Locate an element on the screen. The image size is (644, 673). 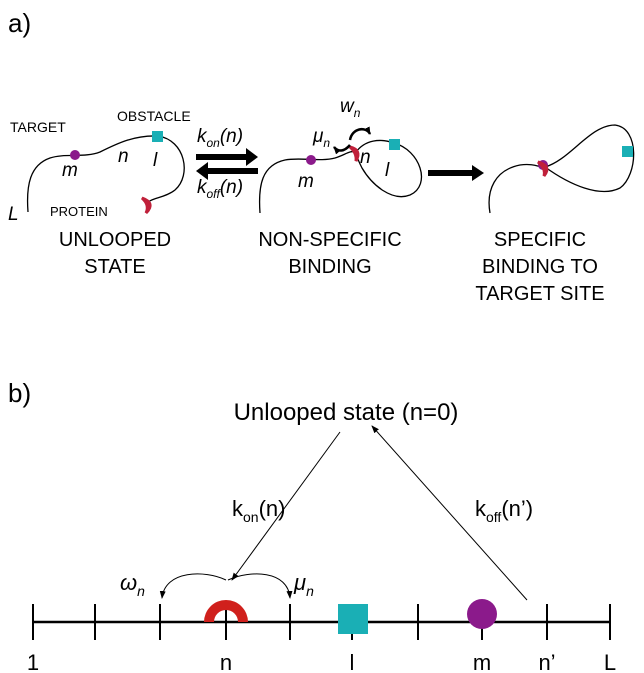
position-label: L is located at coordinates (610, 661).